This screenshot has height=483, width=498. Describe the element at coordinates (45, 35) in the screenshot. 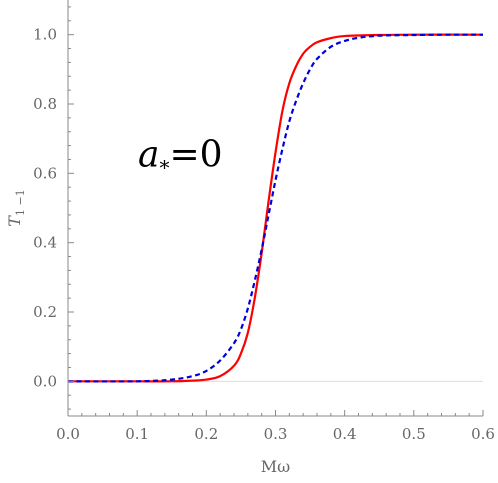

I see `y-tick-label: 1.0` at that location.